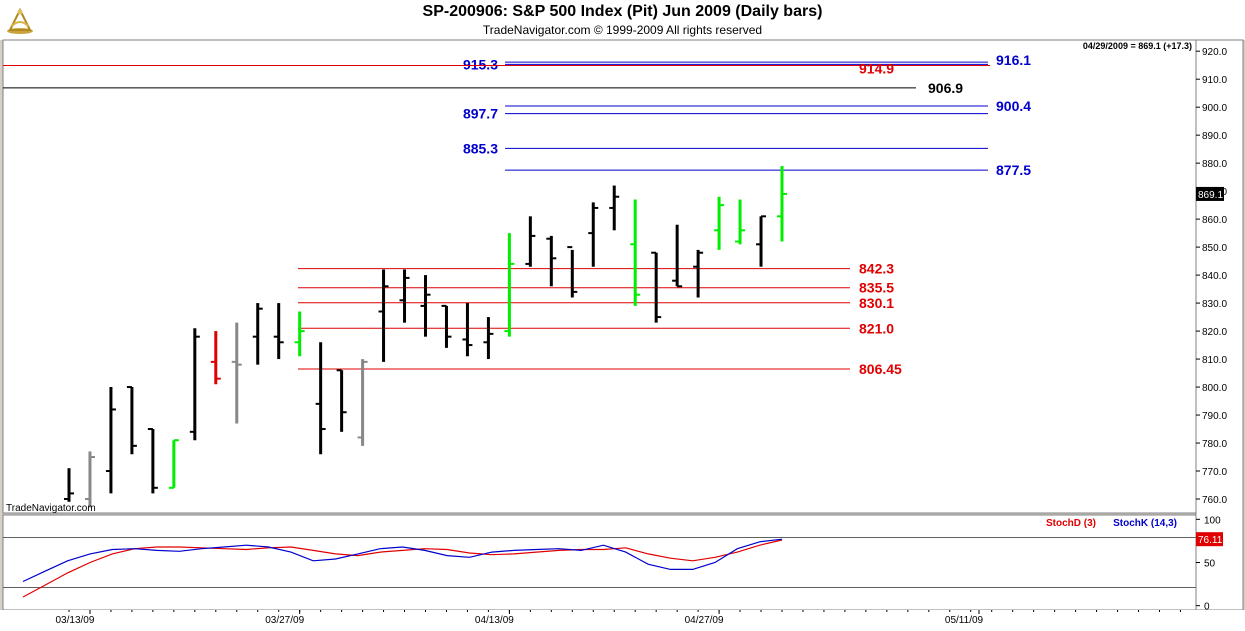  What do you see at coordinates (1137, 46) in the screenshot?
I see `quote-readout: 04/29/2009 = 869.1 (+17.3)` at bounding box center [1137, 46].